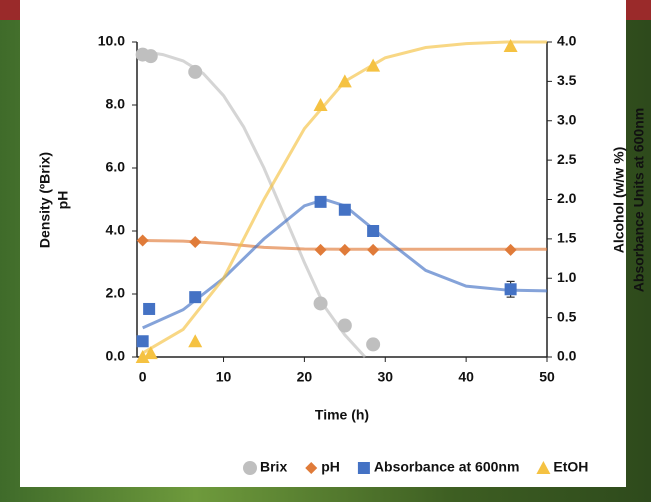  What do you see at coordinates (567, 277) in the screenshot?
I see `y2-tick-label: 1.0` at bounding box center [567, 277].